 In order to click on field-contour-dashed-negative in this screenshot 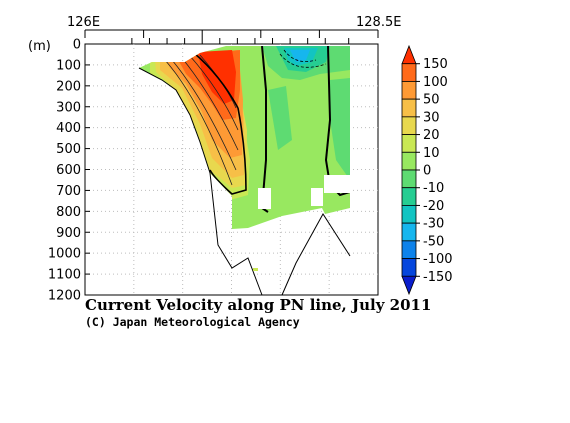, I will do `click(303, 58)`.